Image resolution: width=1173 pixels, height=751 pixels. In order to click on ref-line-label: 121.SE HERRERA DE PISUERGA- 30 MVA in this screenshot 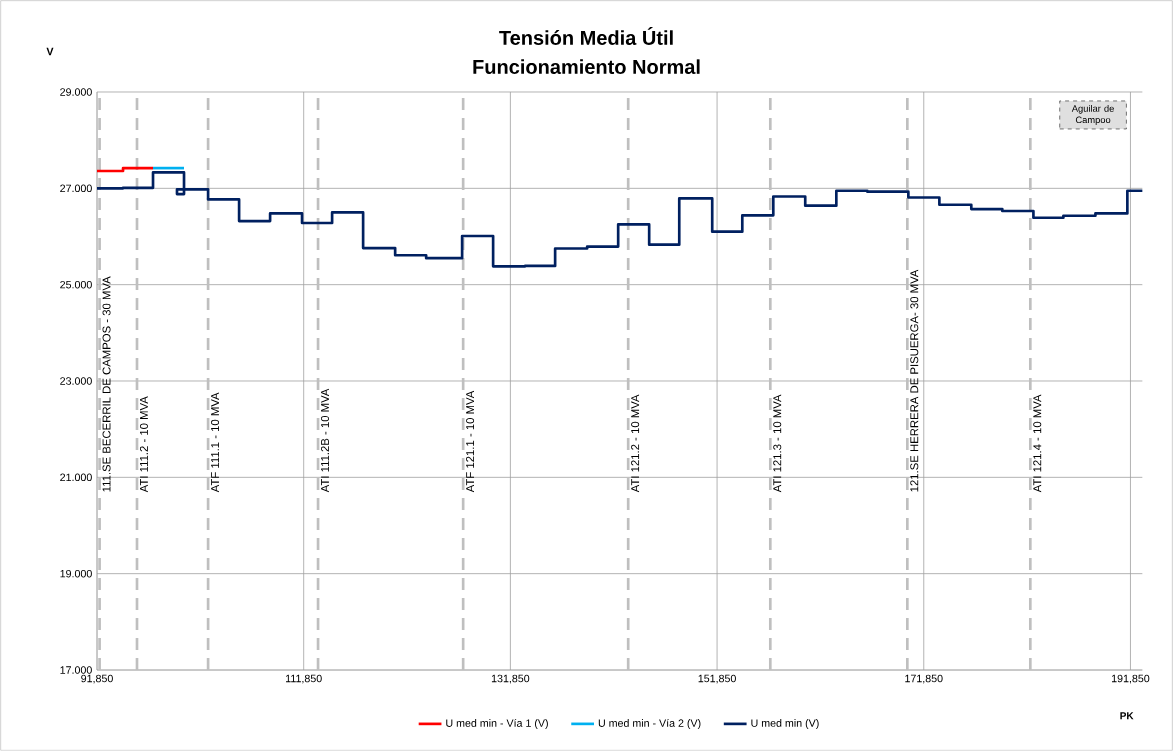, I will do `click(914, 380)`.